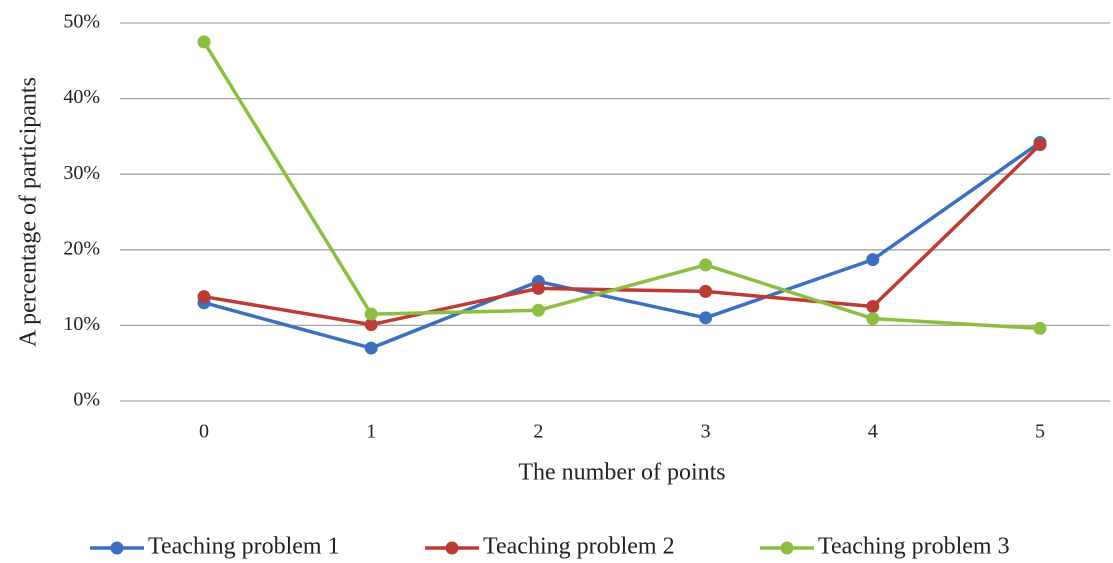 The height and width of the screenshot is (563, 1113). I want to click on y-axis-label: A percentage of participants, so click(29, 212).